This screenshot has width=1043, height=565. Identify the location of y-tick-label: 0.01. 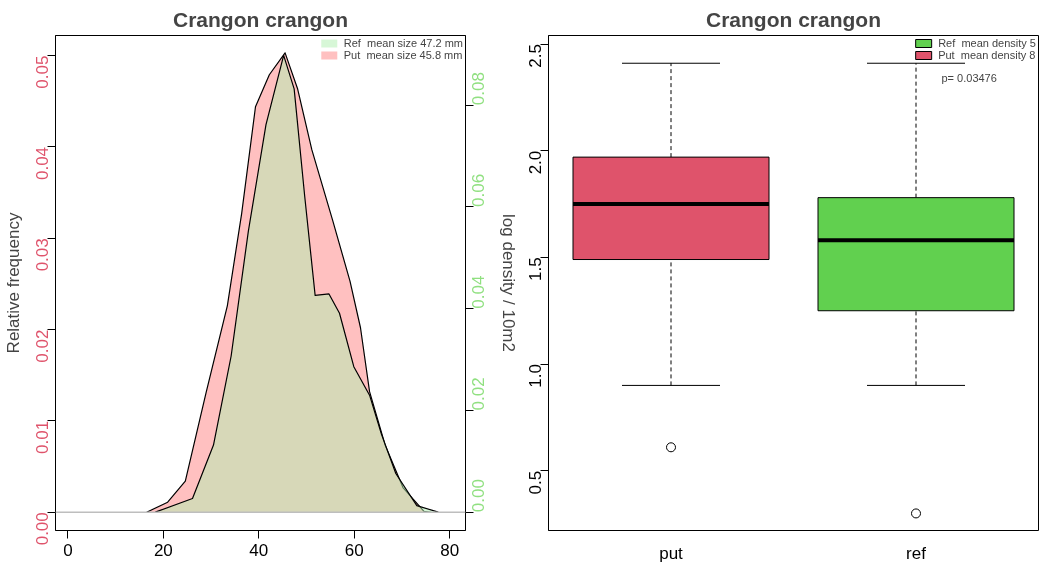
(43, 437).